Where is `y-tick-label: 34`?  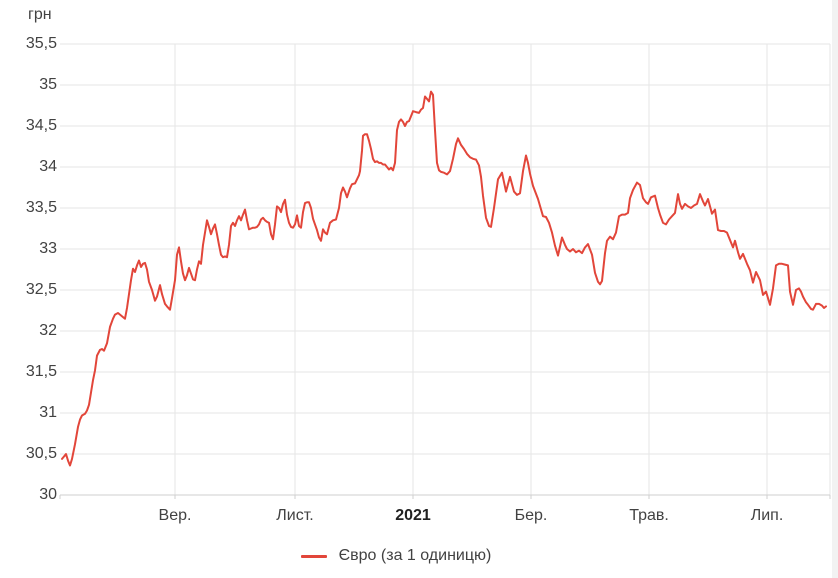 y-tick-label: 34 is located at coordinates (48, 166).